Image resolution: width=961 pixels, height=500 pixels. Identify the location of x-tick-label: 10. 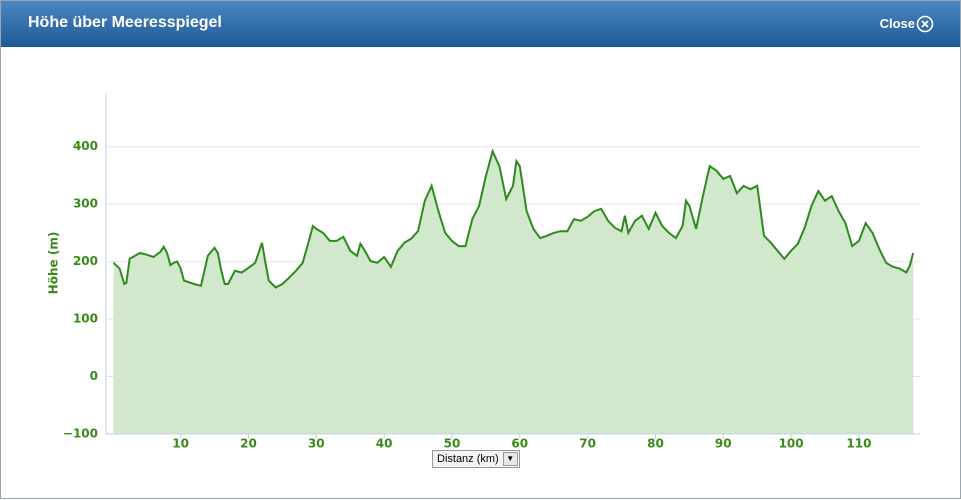
(180, 444).